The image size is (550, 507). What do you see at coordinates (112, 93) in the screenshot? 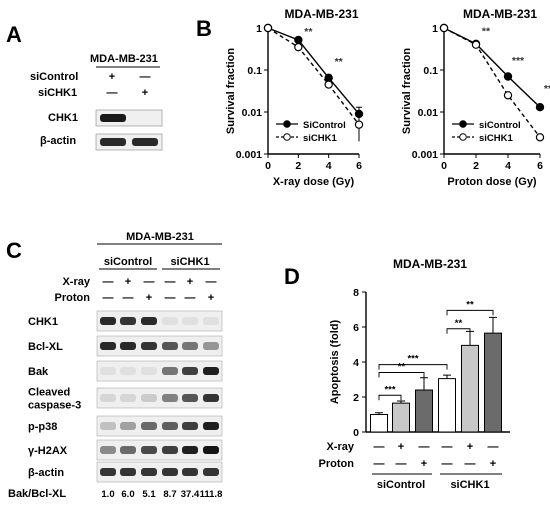
I see `panel-a-mark-1-0: —` at bounding box center [112, 93].